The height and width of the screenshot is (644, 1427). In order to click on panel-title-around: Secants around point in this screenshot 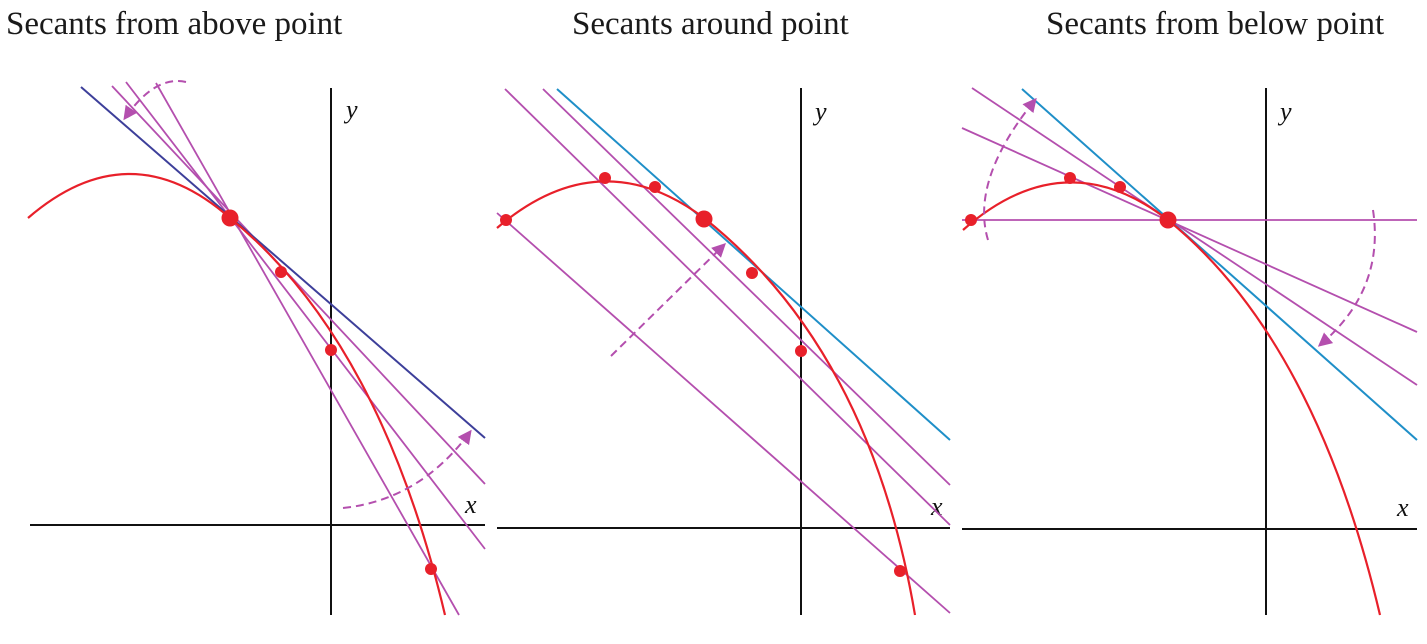, I will do `click(710, 24)`.